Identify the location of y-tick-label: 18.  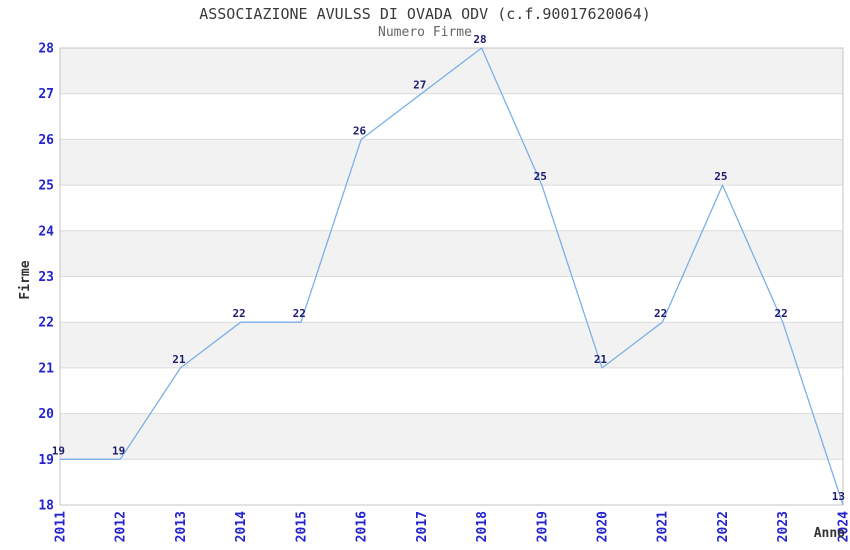
(46, 506).